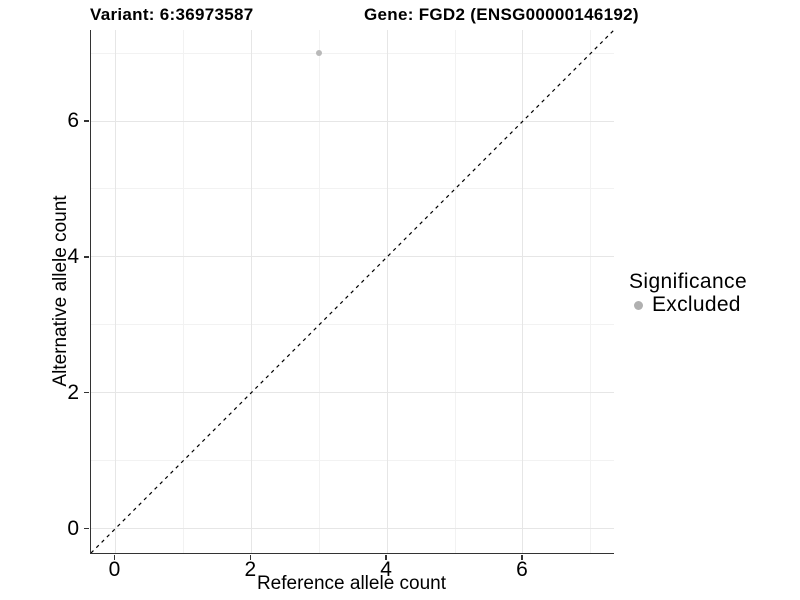 The height and width of the screenshot is (600, 800). What do you see at coordinates (319, 53) in the screenshot?
I see `data-point` at bounding box center [319, 53].